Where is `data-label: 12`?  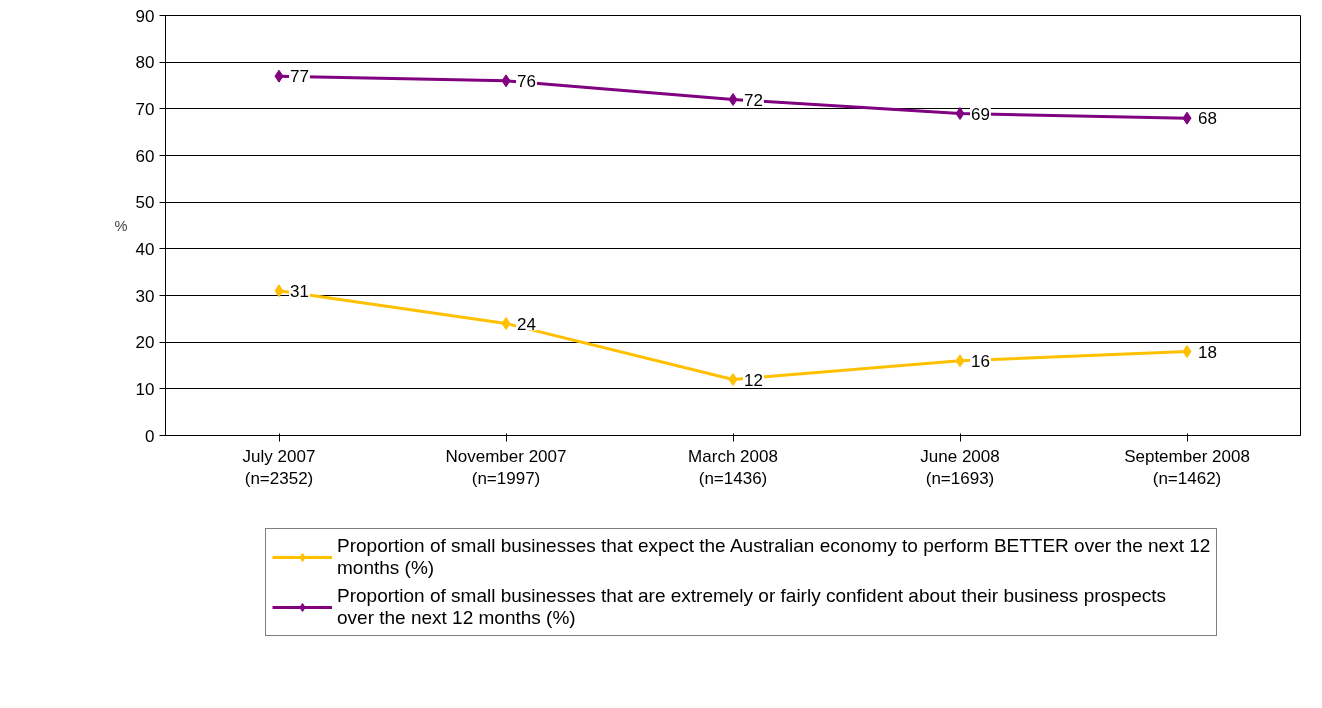 data-label: 12 is located at coordinates (753, 380).